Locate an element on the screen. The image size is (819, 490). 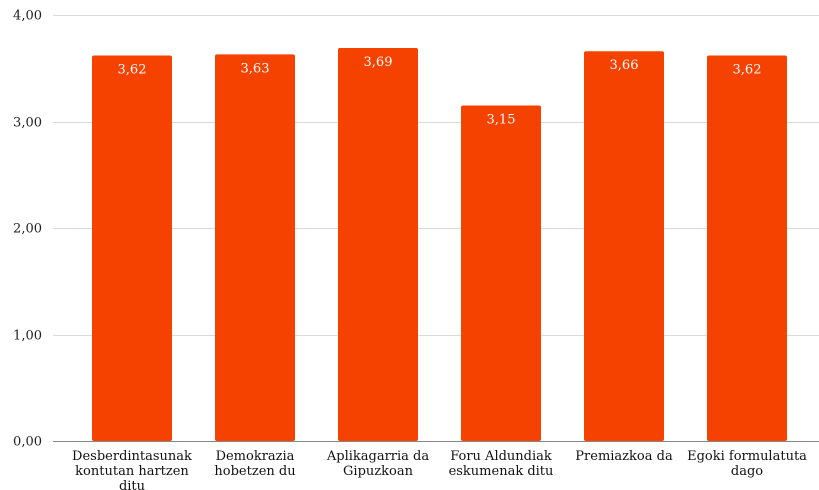
x-tick-label: Aplikagarria da Gipuzkoan is located at coordinates (378, 464).